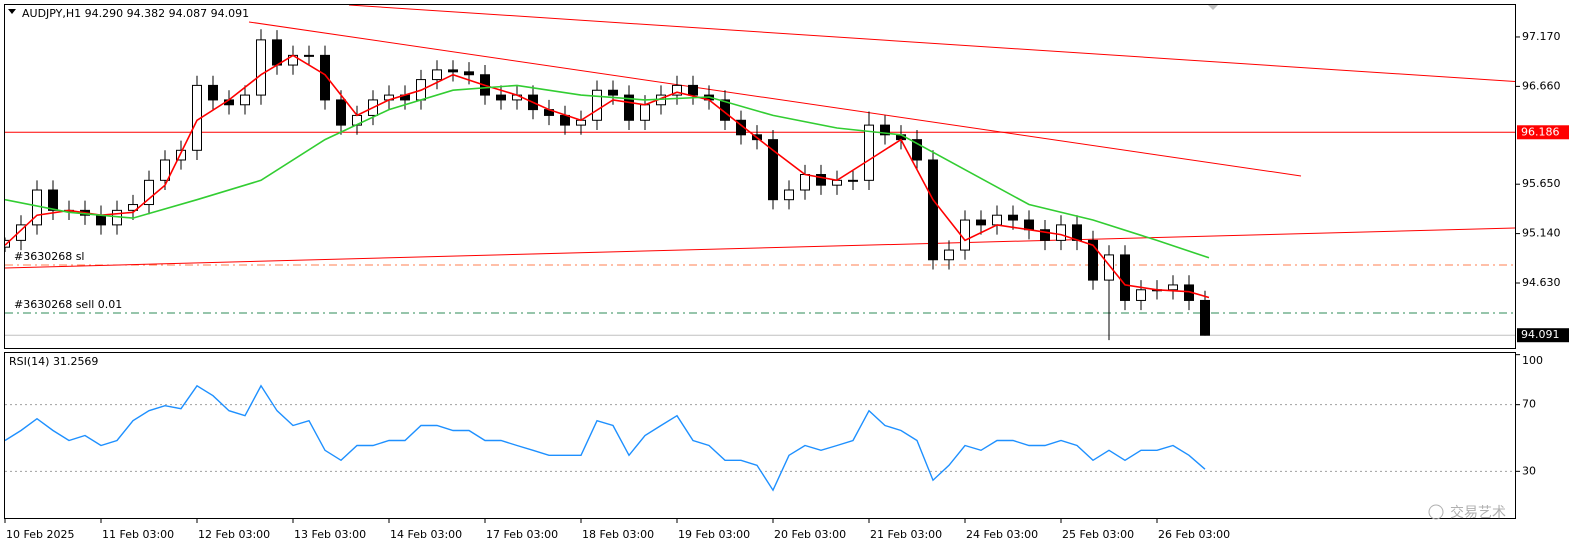  What do you see at coordinates (522, 534) in the screenshot?
I see `x-tick-label: 17 Feb 03:00` at bounding box center [522, 534].